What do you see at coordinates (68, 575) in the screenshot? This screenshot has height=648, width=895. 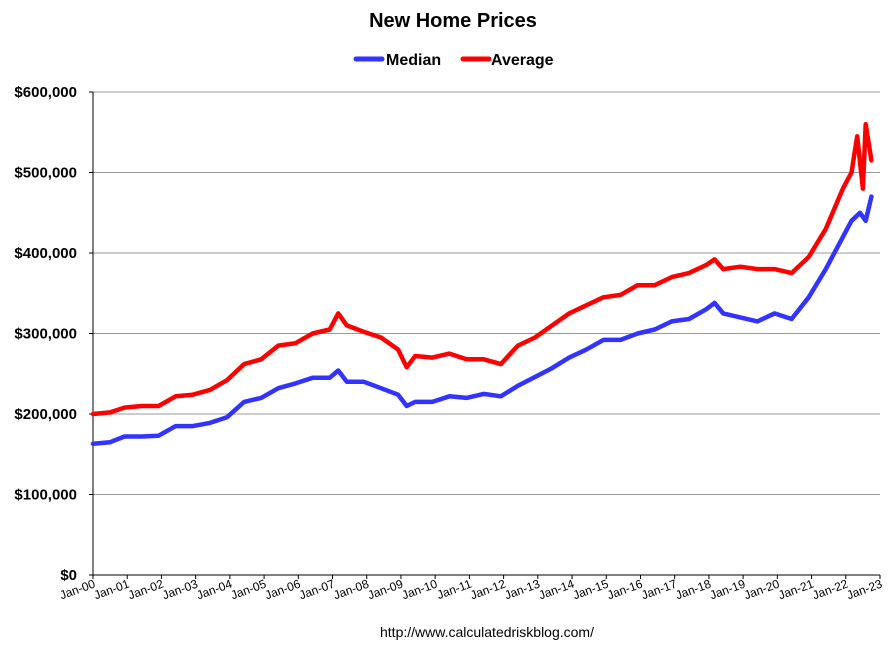 I see `y-tick-label: $0` at bounding box center [68, 575].